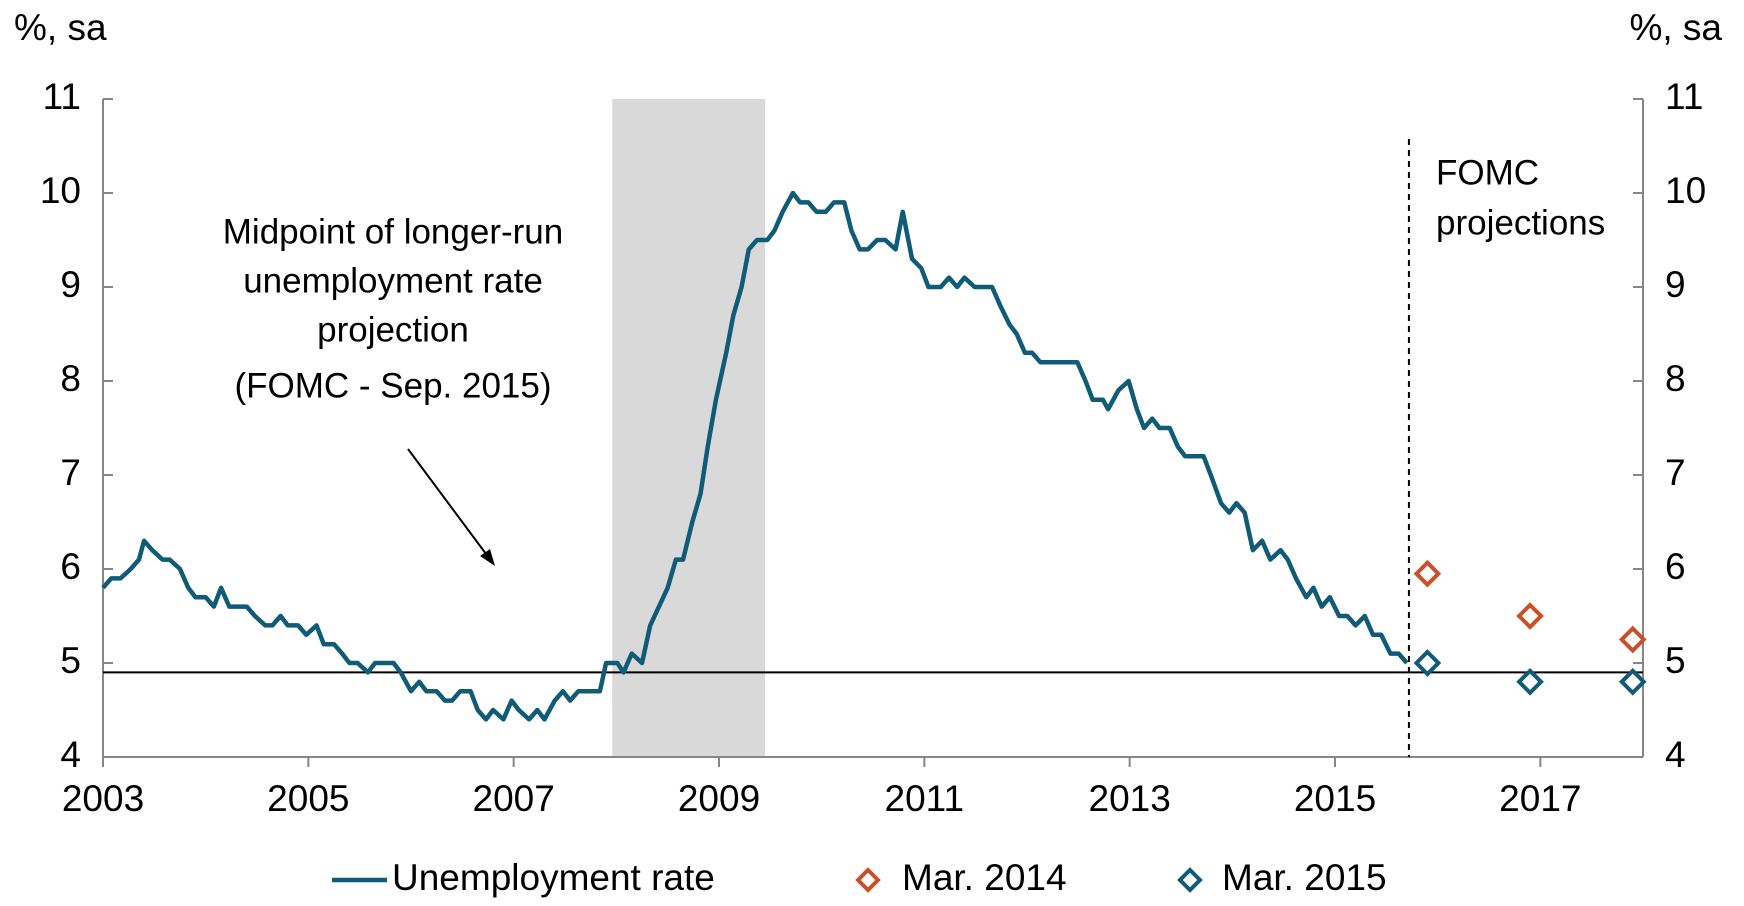 The height and width of the screenshot is (906, 1744). Describe the element at coordinates (103, 798) in the screenshot. I see `x-tick-label: 2003` at that location.